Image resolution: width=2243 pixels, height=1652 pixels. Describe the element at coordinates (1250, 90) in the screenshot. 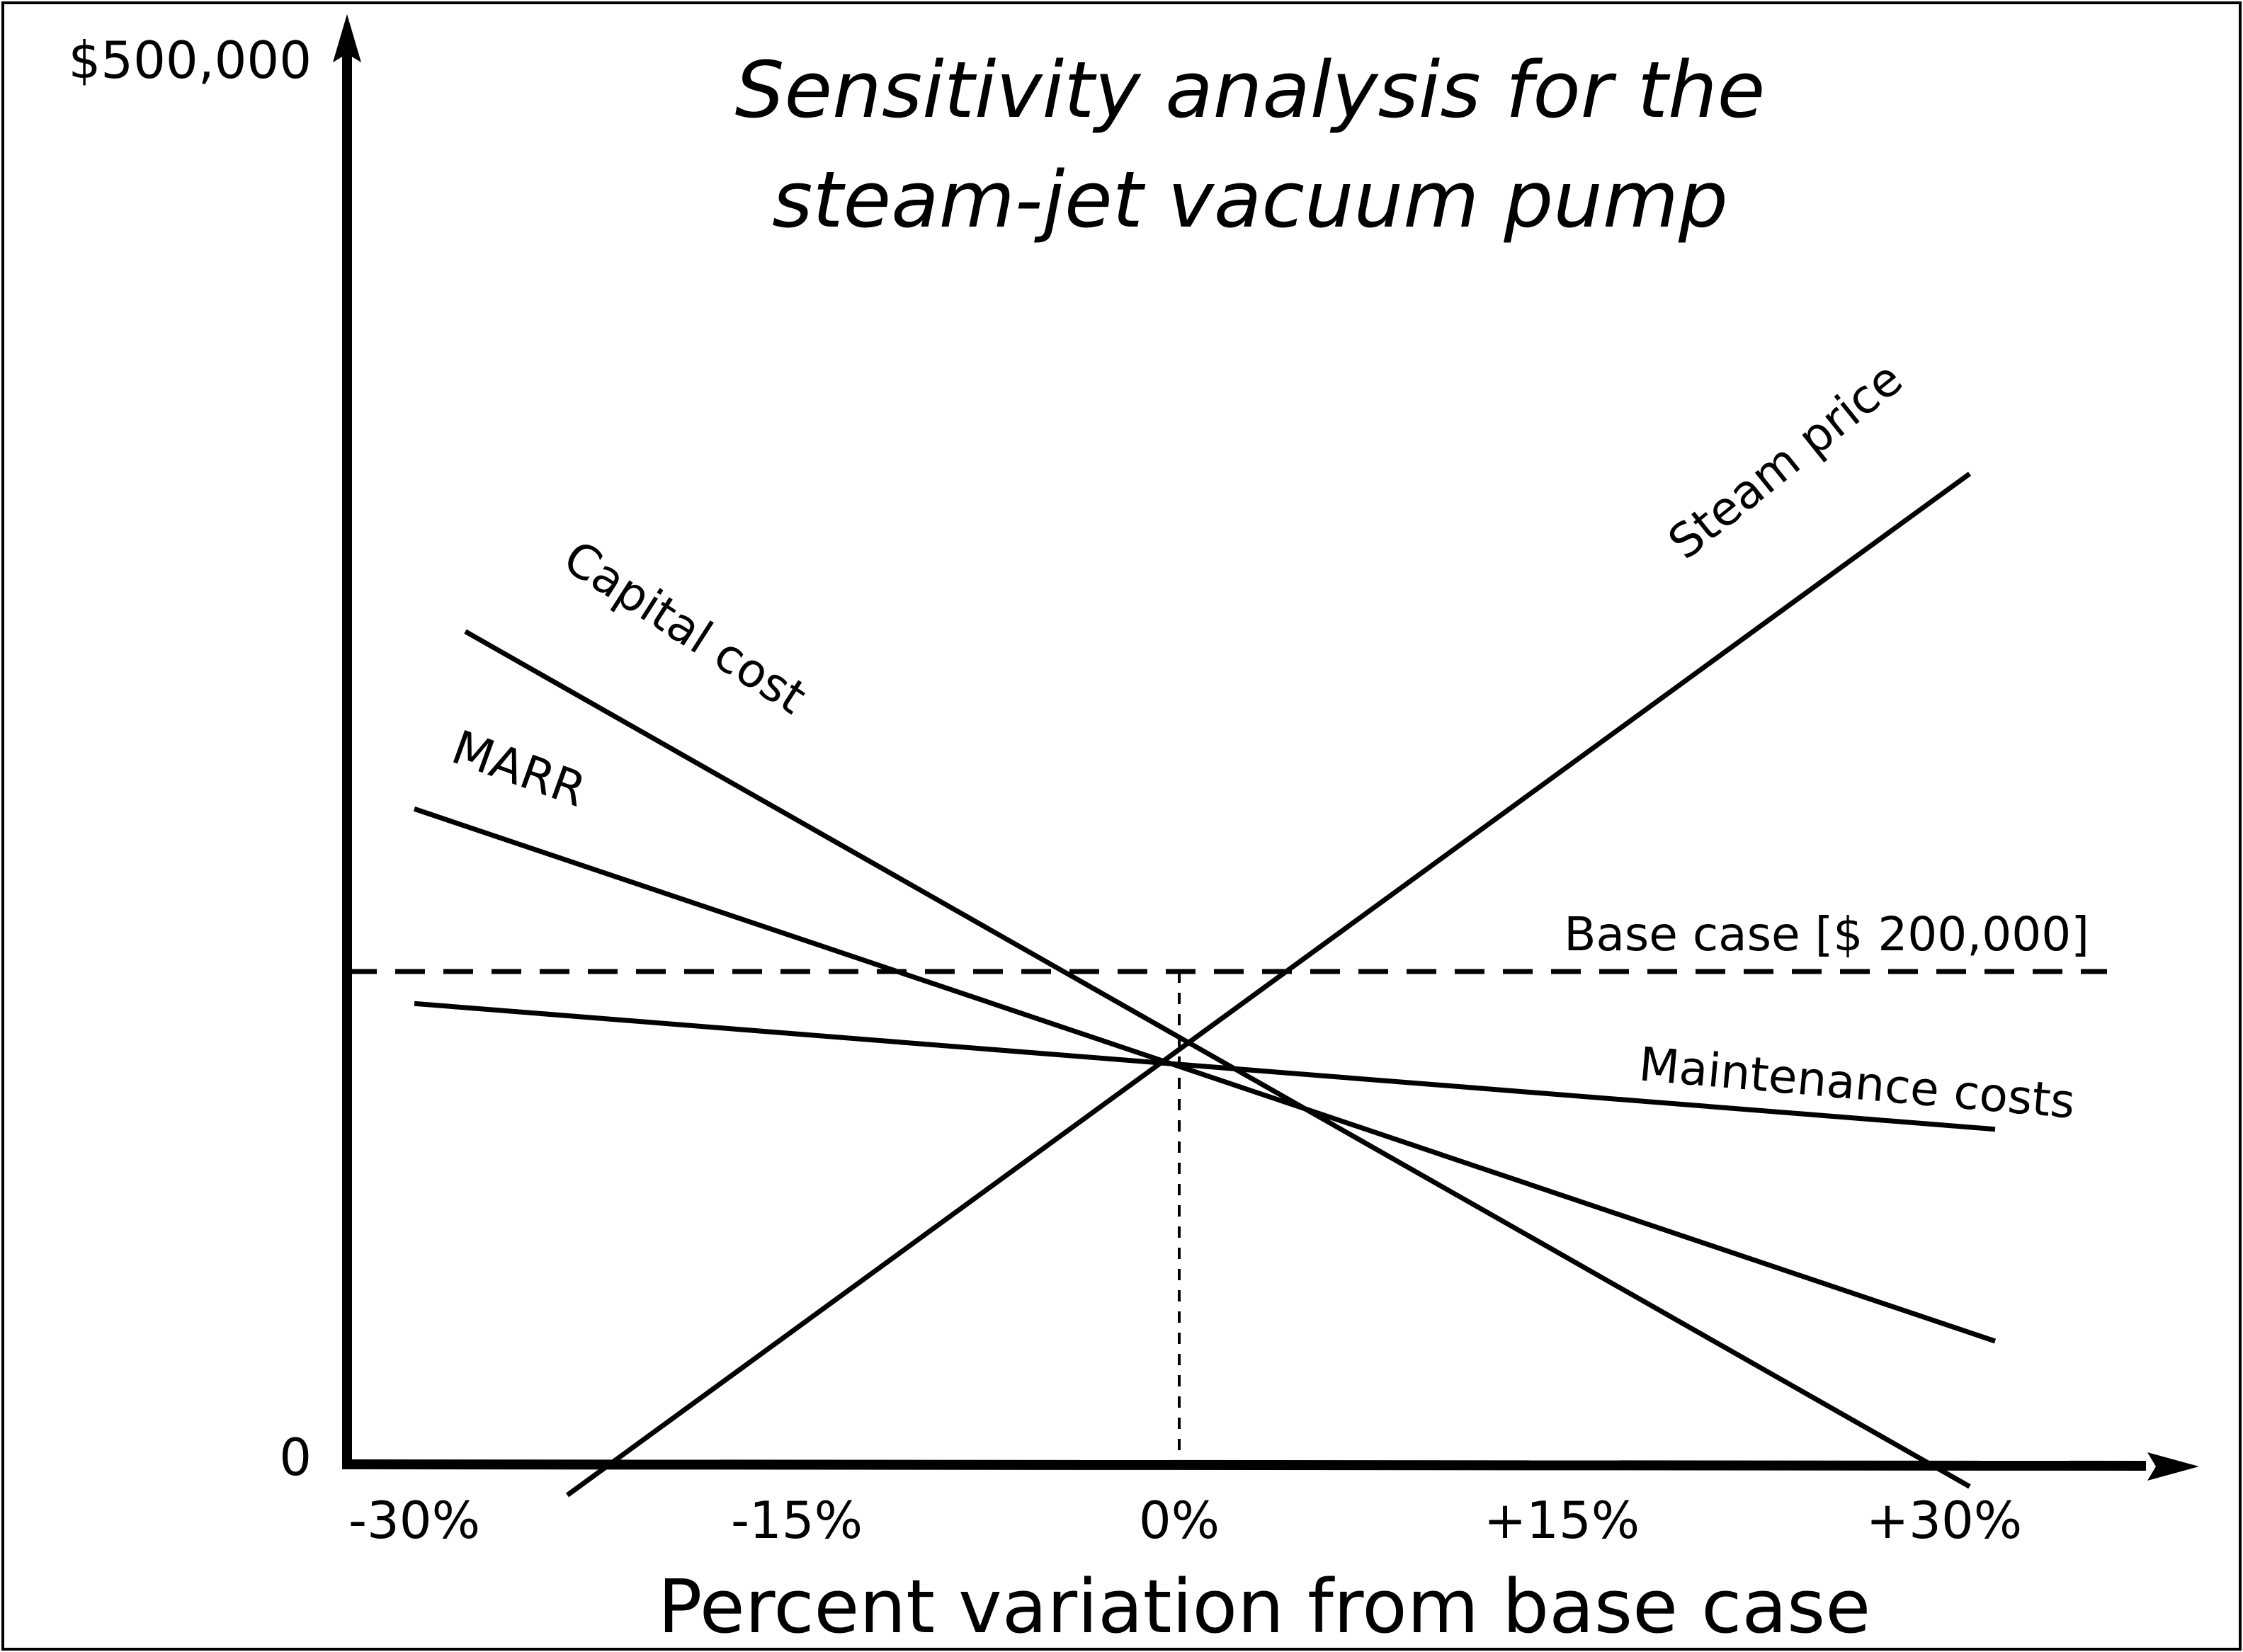

I see `chart-title-line-1: Sensitivity analysis for the` at that location.